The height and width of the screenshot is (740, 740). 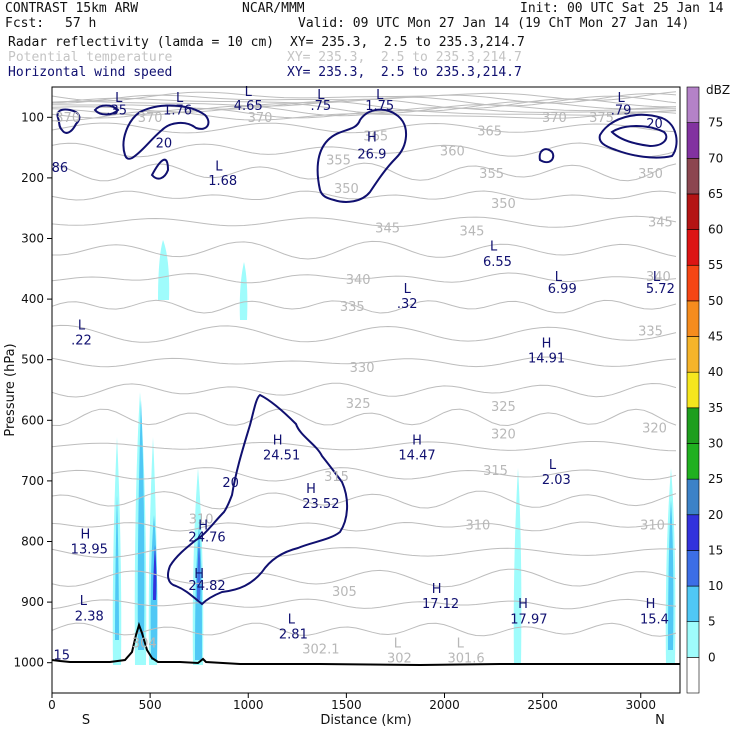 What do you see at coordinates (715, 372) in the screenshot?
I see `colorbar-label: 40` at bounding box center [715, 372].